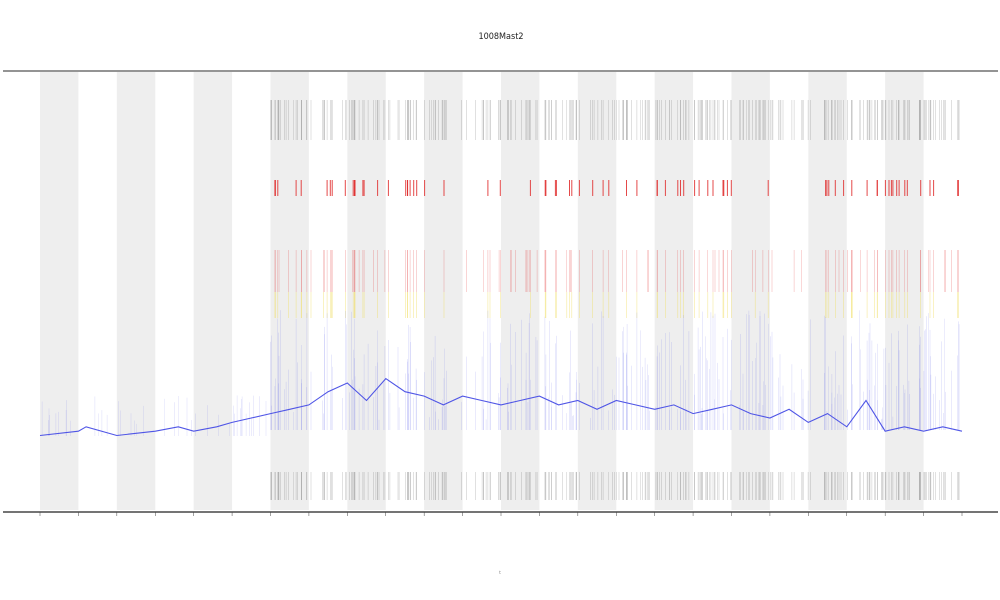 The image size is (1000, 600). What do you see at coordinates (500, 37) in the screenshot?
I see `chart-title: 1008Mast2` at bounding box center [500, 37].